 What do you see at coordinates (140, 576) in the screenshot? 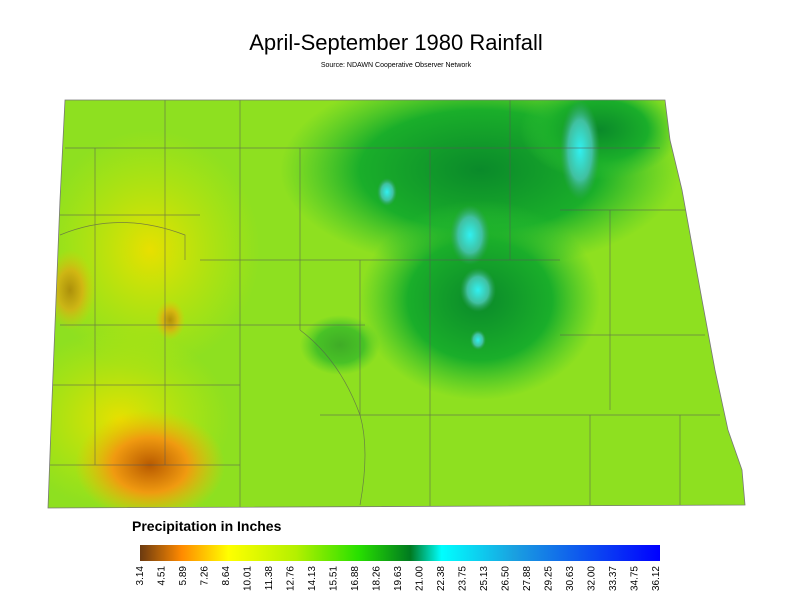
I see `legend-tick-label: 3.14` at bounding box center [140, 576].